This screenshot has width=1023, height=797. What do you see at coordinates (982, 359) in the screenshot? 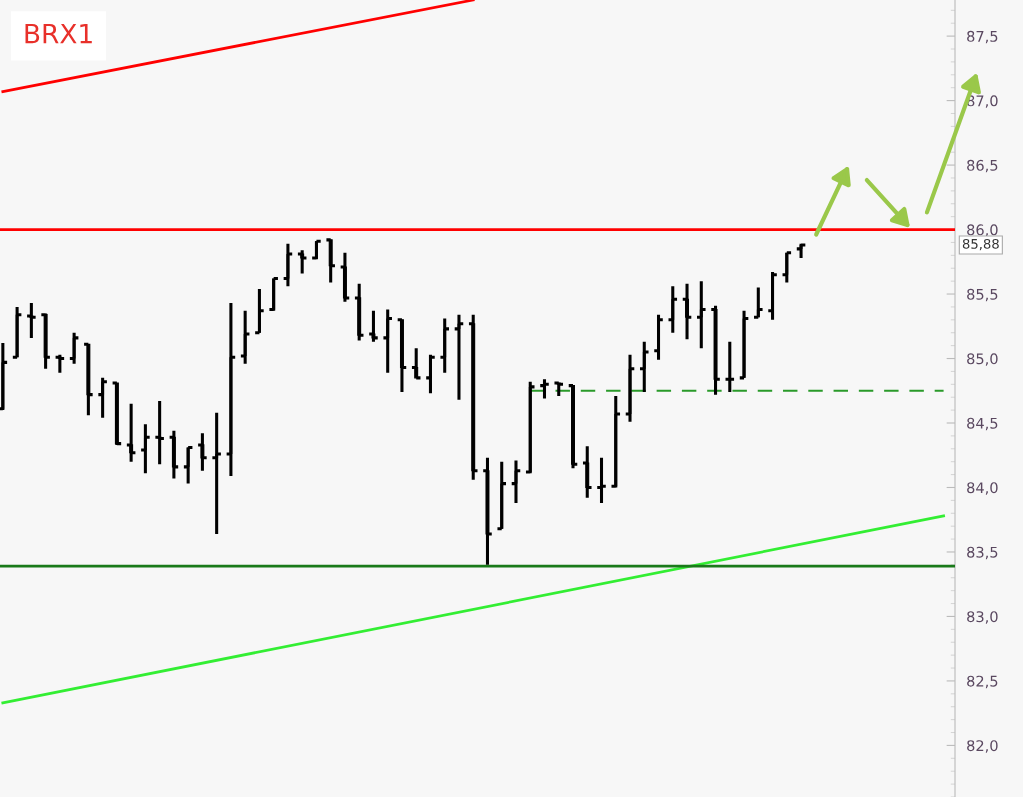
I see `y-tick-label: 85,0` at bounding box center [982, 359].